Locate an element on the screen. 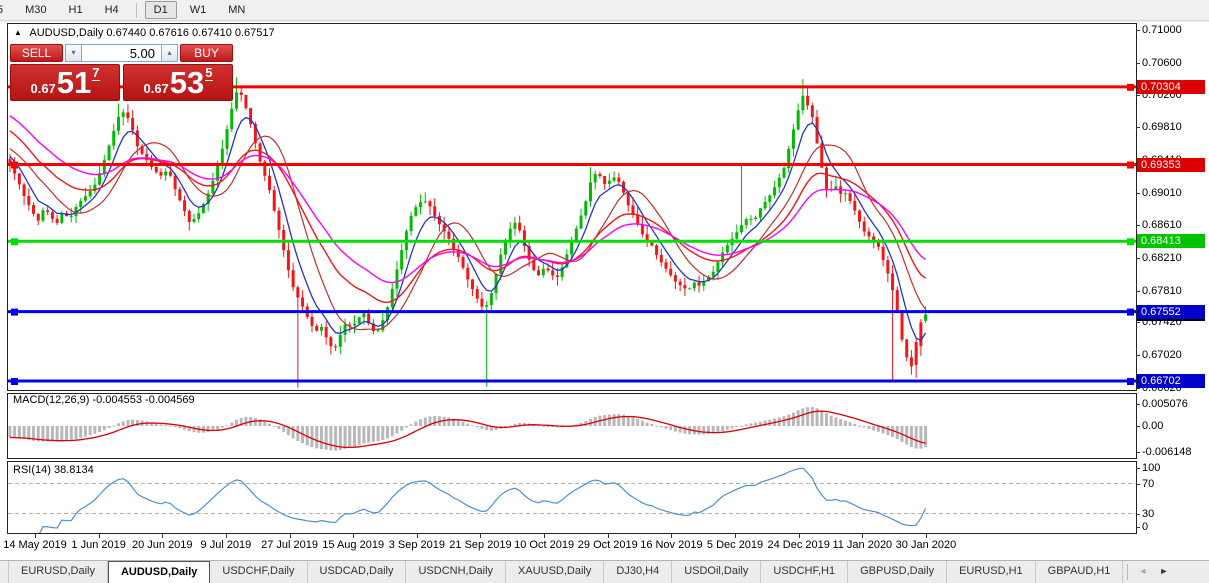  tab-scroll-left-button: ◄ is located at coordinates (1143, 571).